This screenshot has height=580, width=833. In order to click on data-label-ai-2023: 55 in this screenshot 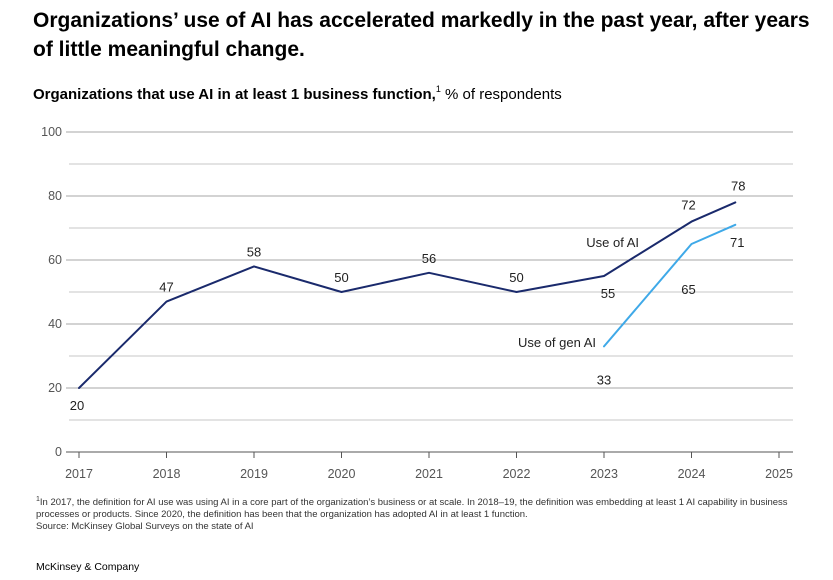, I will do `click(608, 293)`.